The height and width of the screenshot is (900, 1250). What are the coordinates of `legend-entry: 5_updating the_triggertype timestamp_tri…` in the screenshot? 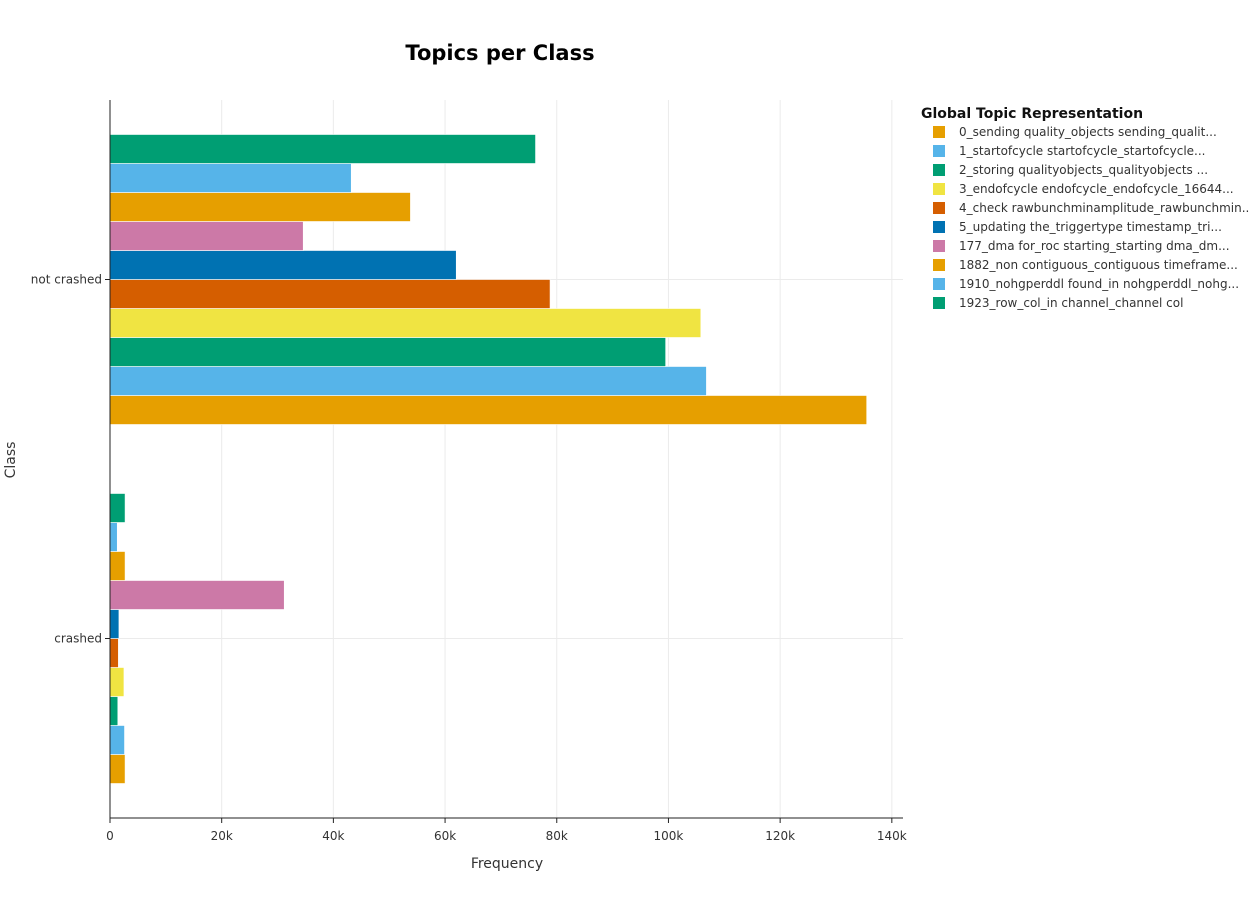 It's located at (1090, 227).